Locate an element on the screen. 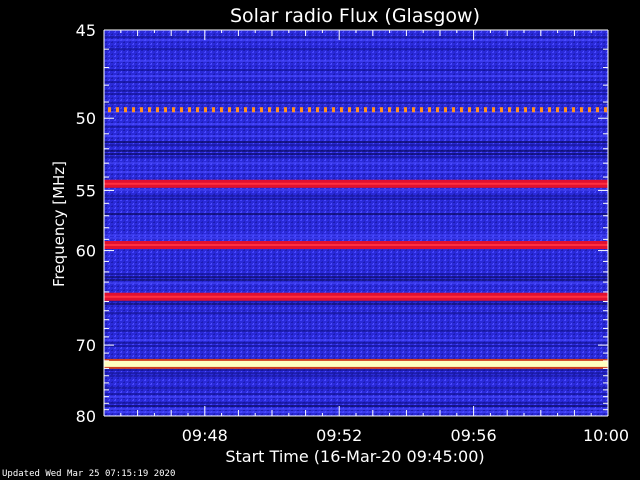 The image size is (640, 480). y-tick-label: 60 is located at coordinates (86, 251).